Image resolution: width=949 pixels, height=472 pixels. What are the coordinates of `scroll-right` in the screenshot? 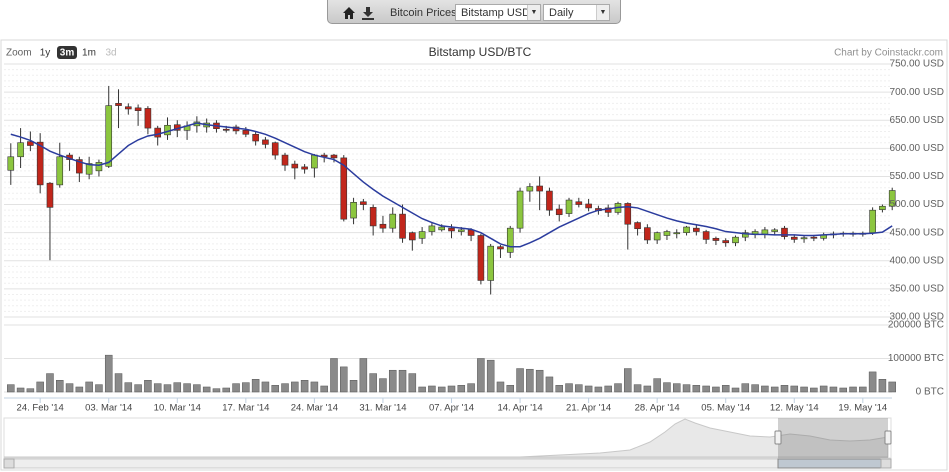 It's located at (886, 463).